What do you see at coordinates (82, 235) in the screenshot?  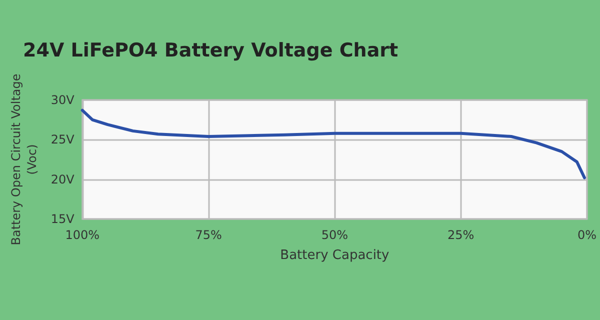 I see `x-tick-label: 100%` at bounding box center [82, 235].